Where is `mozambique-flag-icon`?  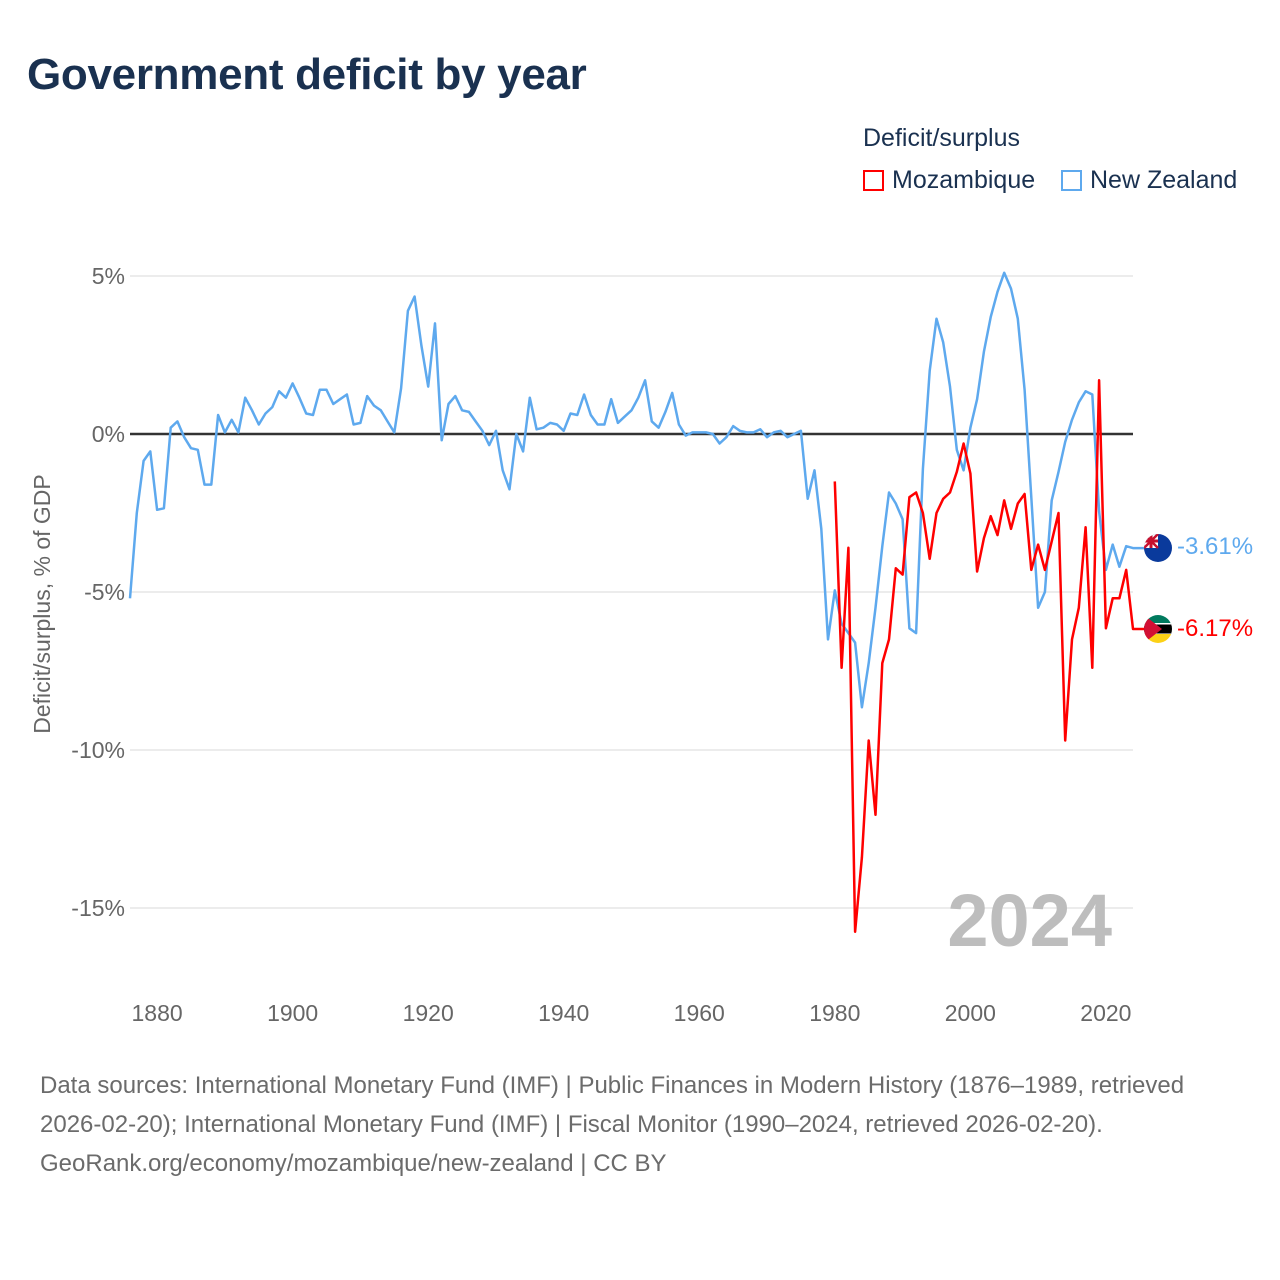
mozambique-flag-icon is located at coordinates (1158, 629).